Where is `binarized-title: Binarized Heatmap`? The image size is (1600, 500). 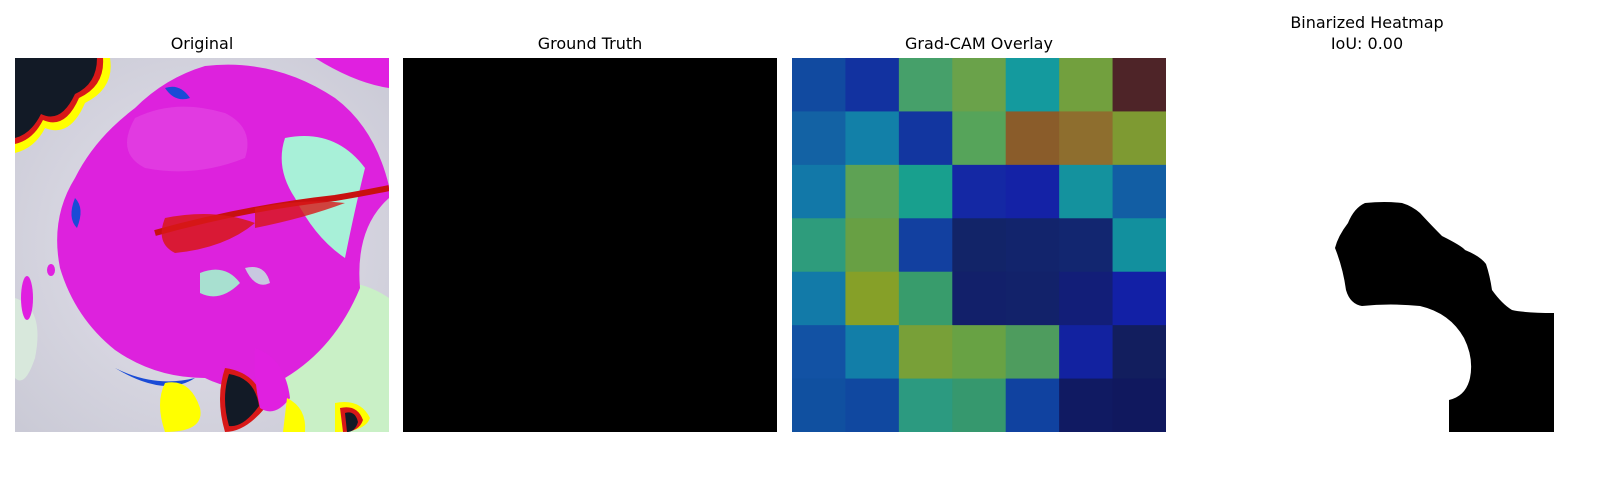 binarized-title: Binarized Heatmap is located at coordinates (1367, 22).